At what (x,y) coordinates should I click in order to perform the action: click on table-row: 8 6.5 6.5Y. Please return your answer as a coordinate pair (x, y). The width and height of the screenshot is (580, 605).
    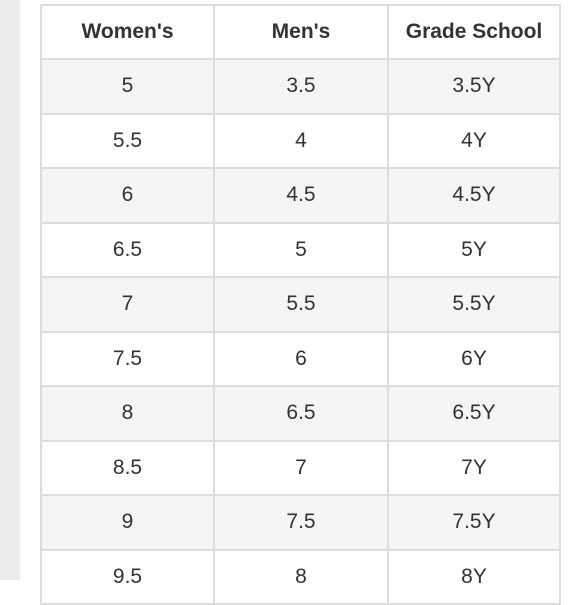
    Looking at the image, I should click on (300, 413).